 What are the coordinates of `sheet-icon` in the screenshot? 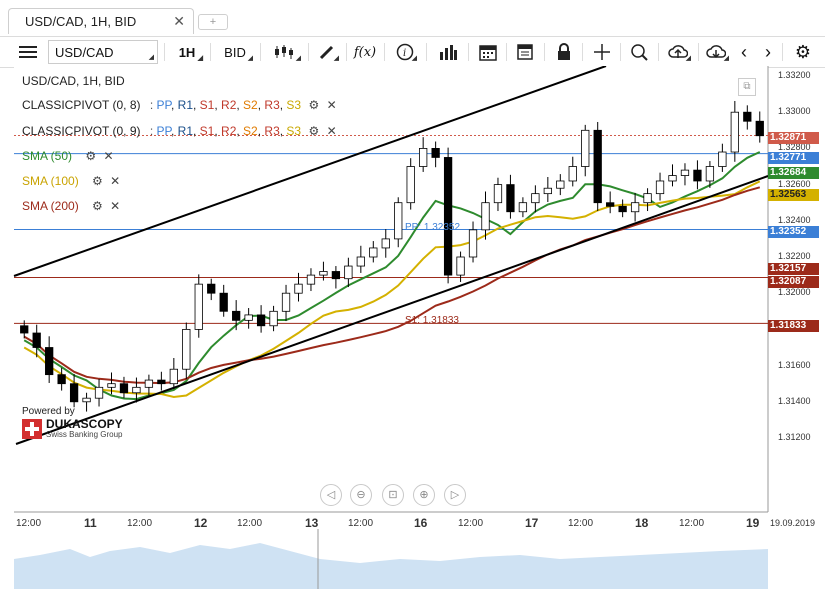 It's located at (525, 52).